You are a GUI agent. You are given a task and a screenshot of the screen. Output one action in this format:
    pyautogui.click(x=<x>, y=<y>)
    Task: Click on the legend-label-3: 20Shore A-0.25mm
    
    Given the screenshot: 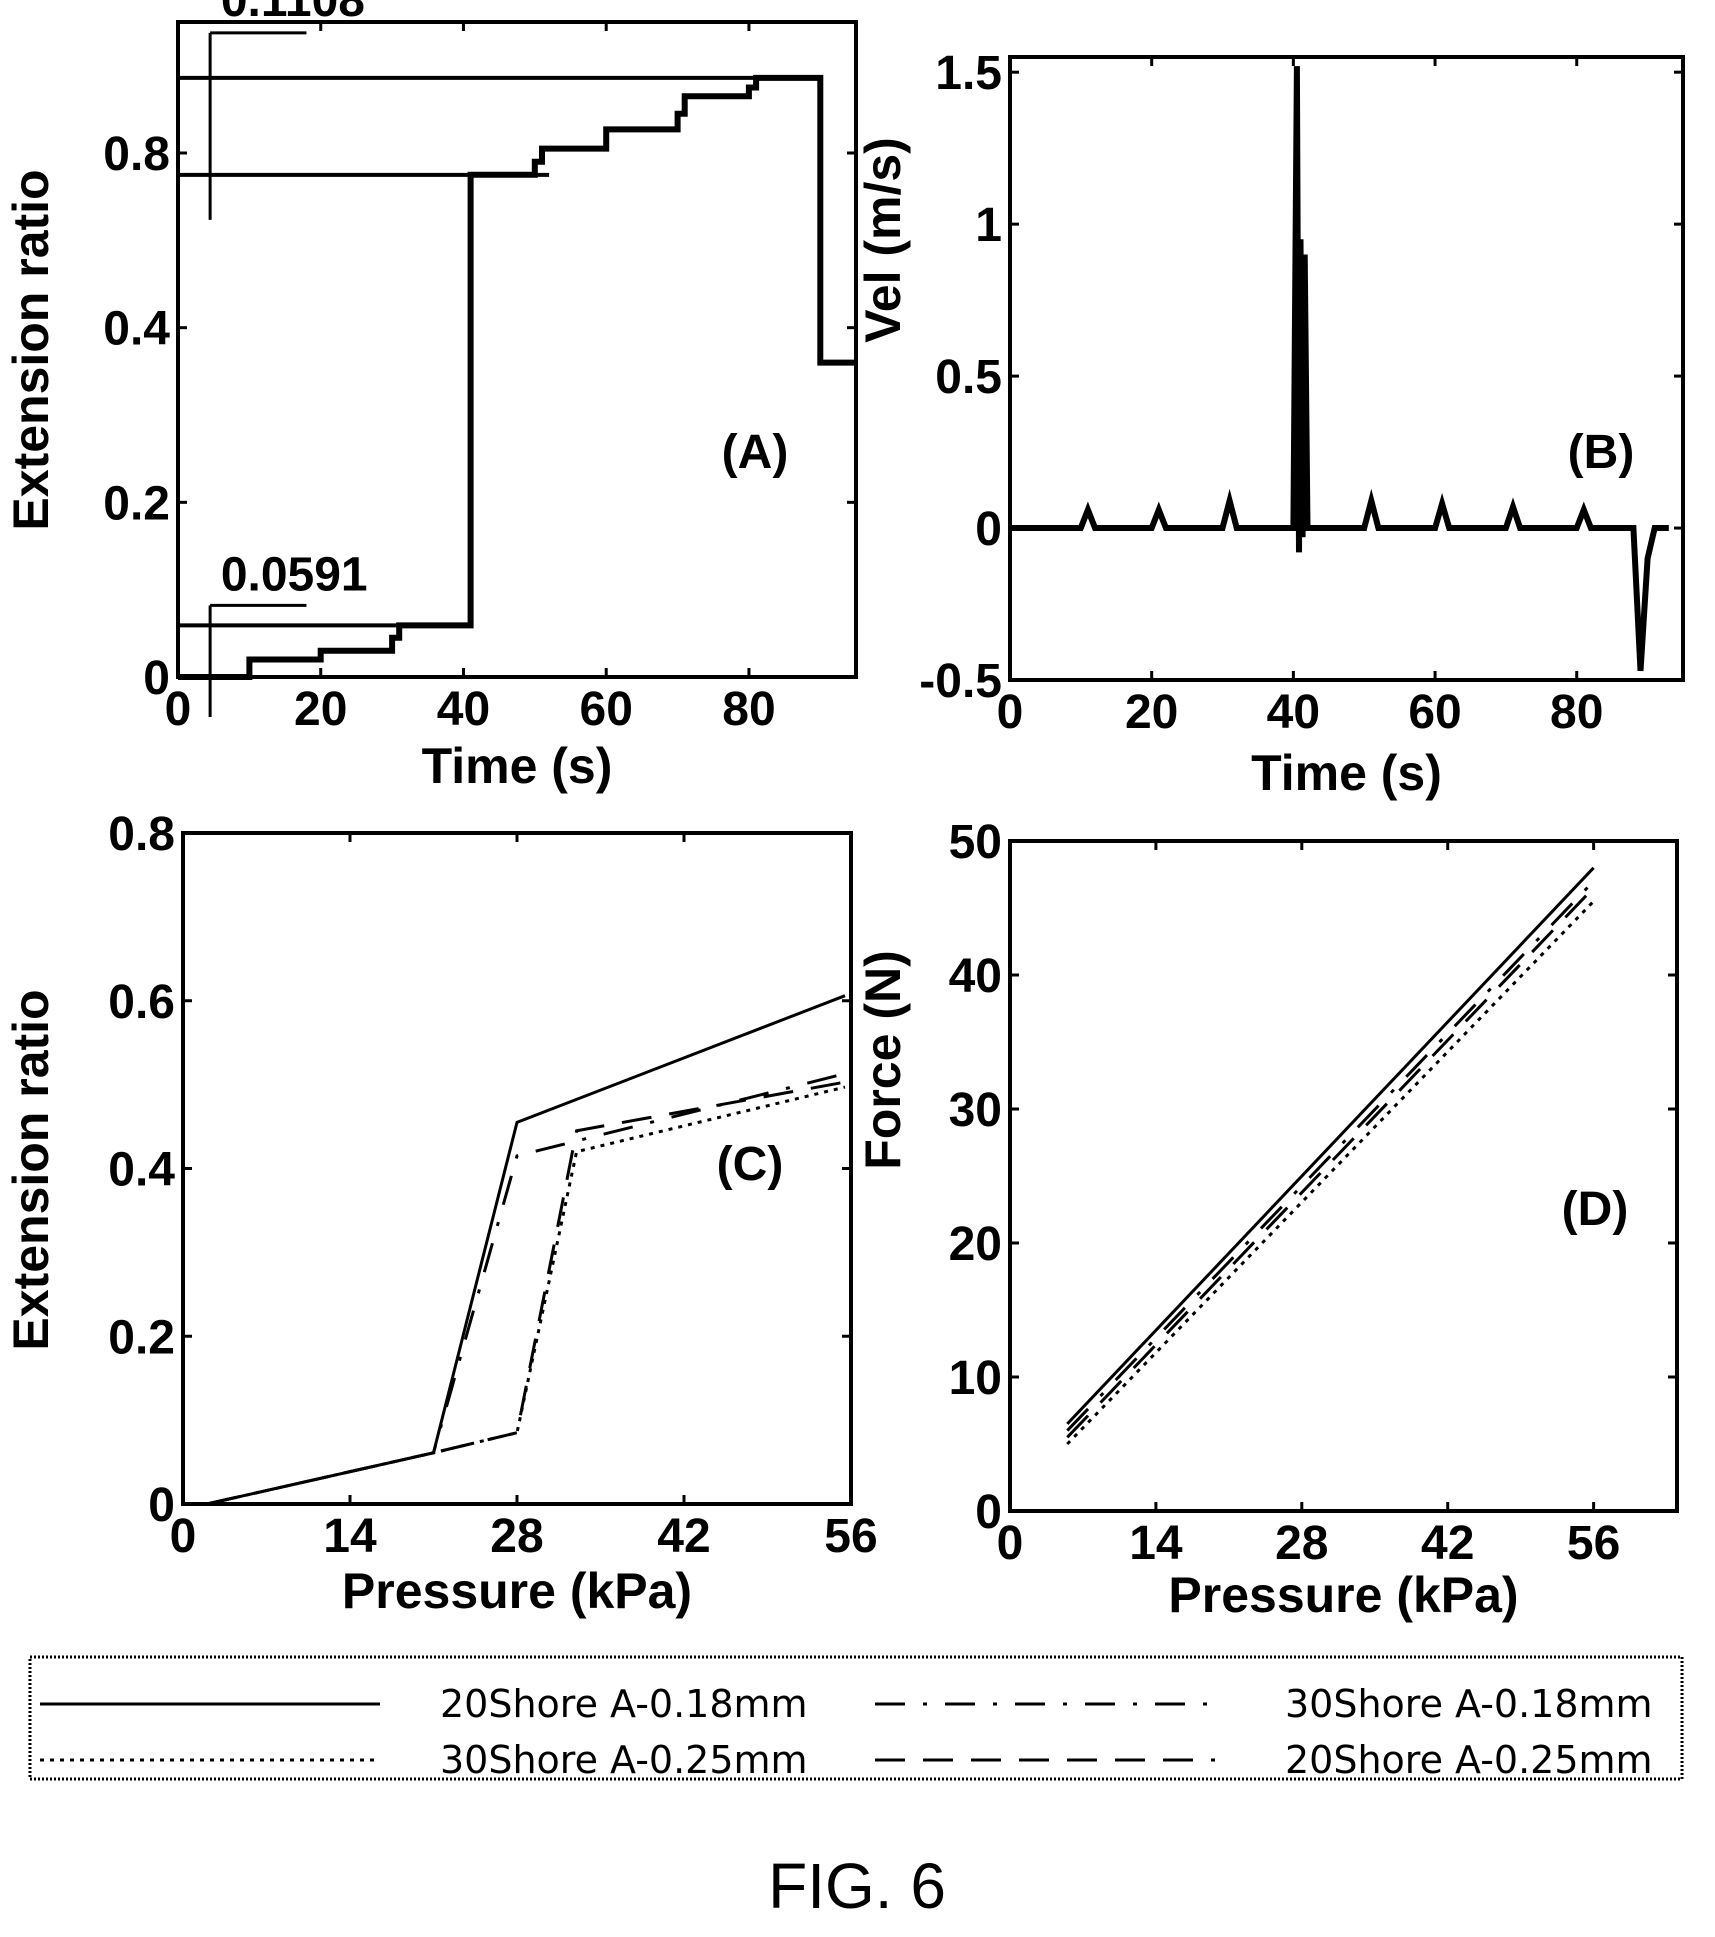 What is the action you would take?
    pyautogui.click(x=1469, y=1760)
    